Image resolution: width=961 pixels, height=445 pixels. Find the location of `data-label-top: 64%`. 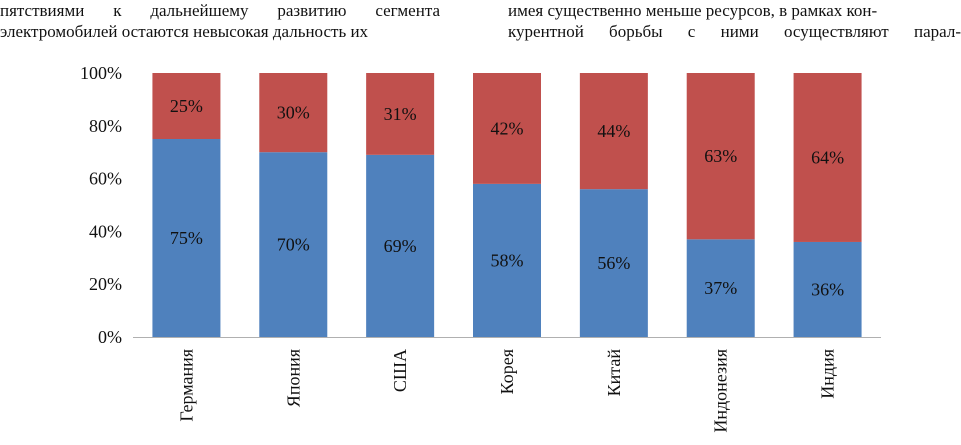

data-label-top: 64% is located at coordinates (827, 157).